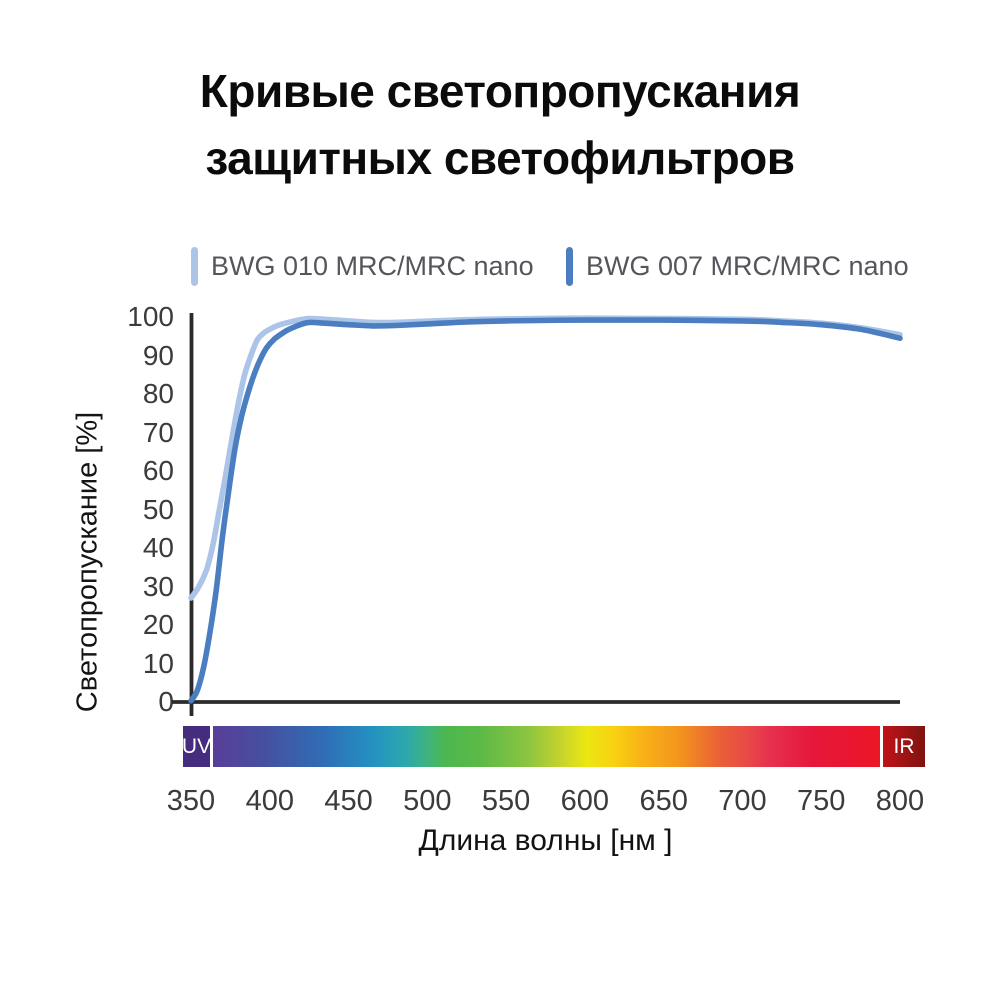 The height and width of the screenshot is (1000, 1000). Describe the element at coordinates (191, 801) in the screenshot. I see `x-tick-350: 350` at that location.